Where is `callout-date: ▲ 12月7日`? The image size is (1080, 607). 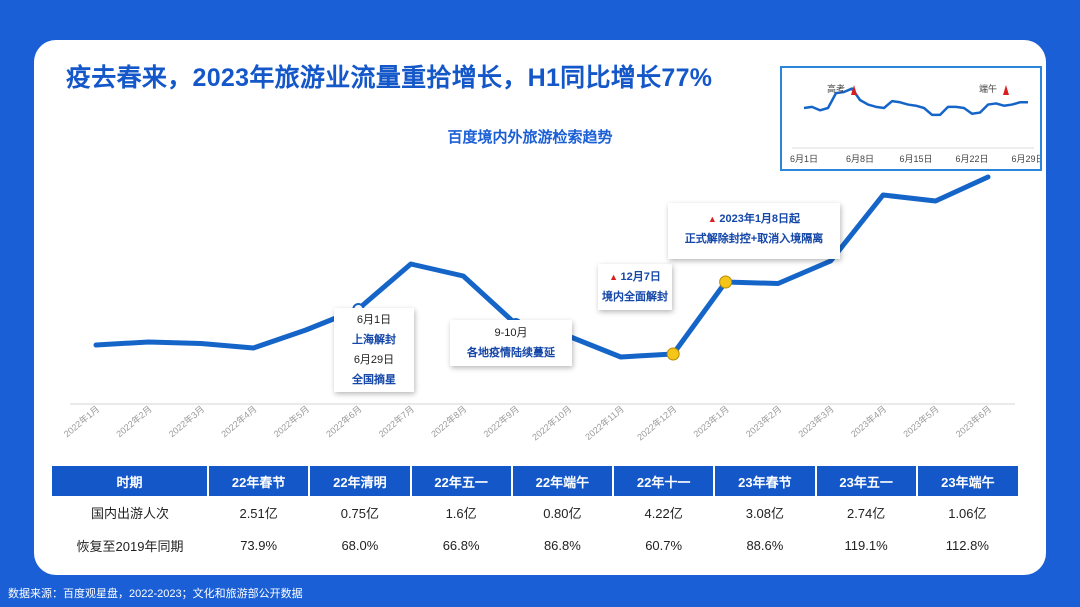 callout-date: ▲ 12月7日 is located at coordinates (635, 277).